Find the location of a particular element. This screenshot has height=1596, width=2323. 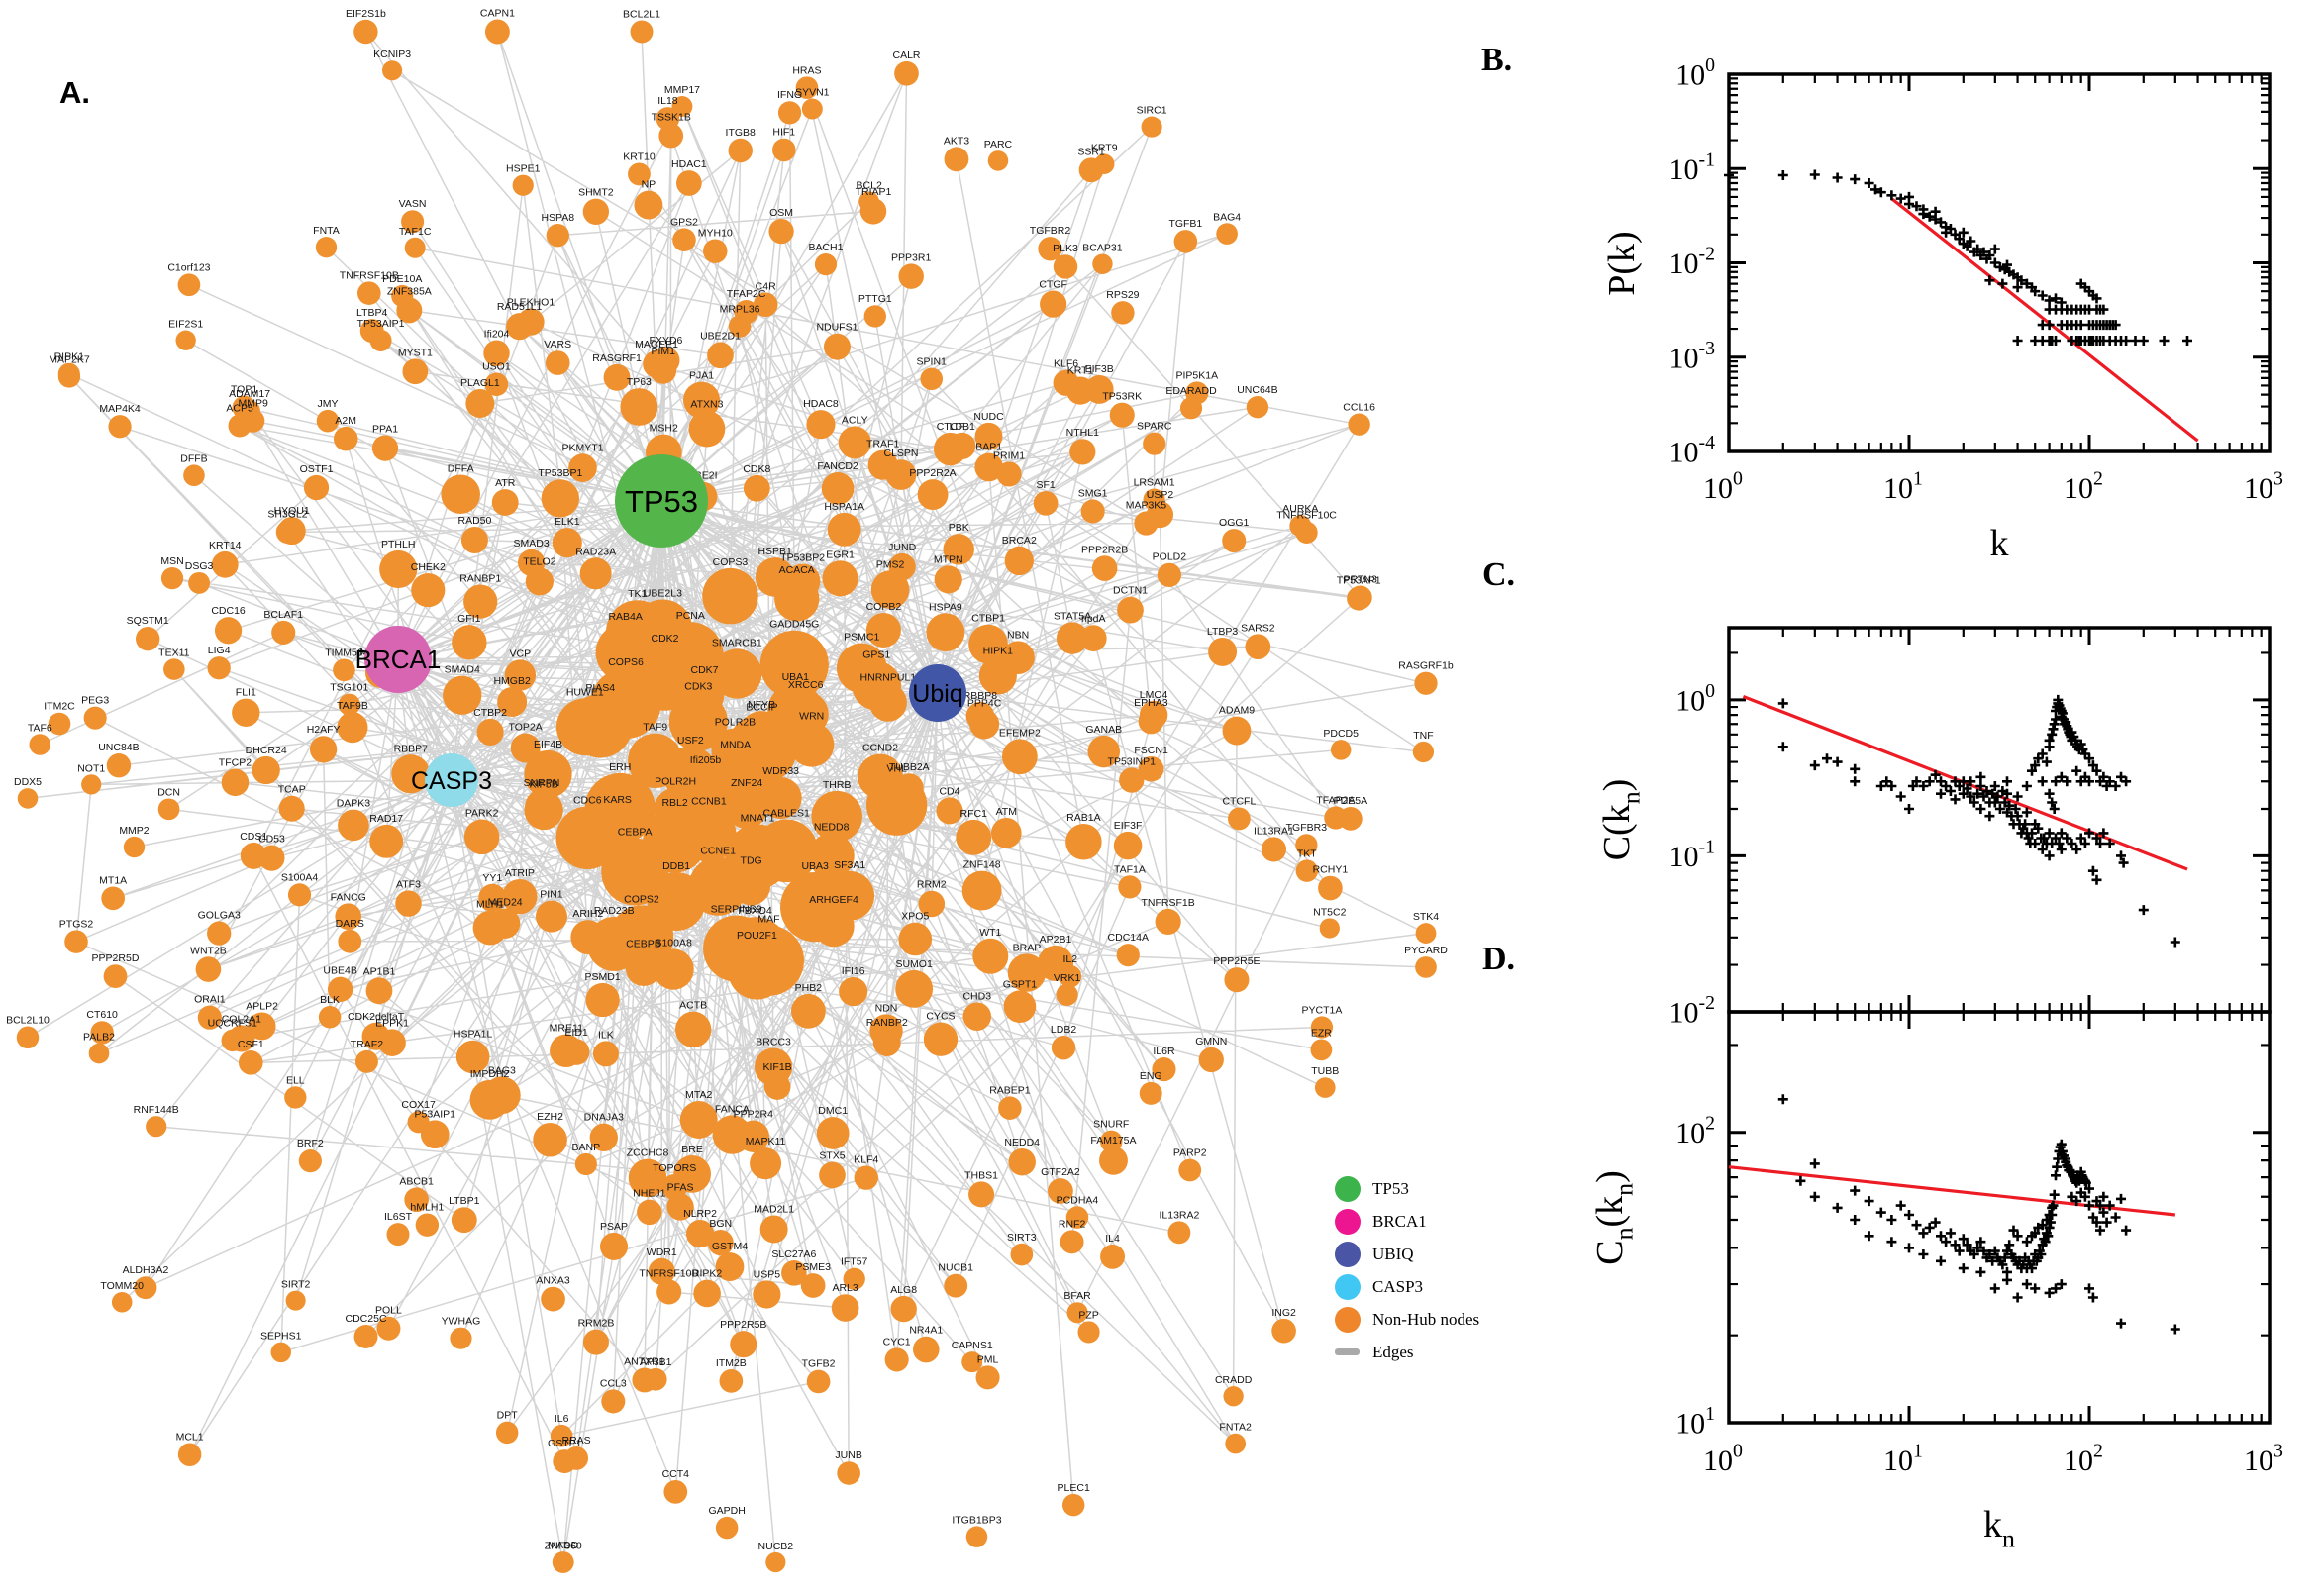

gene-label: KRT1 is located at coordinates (1081, 370).